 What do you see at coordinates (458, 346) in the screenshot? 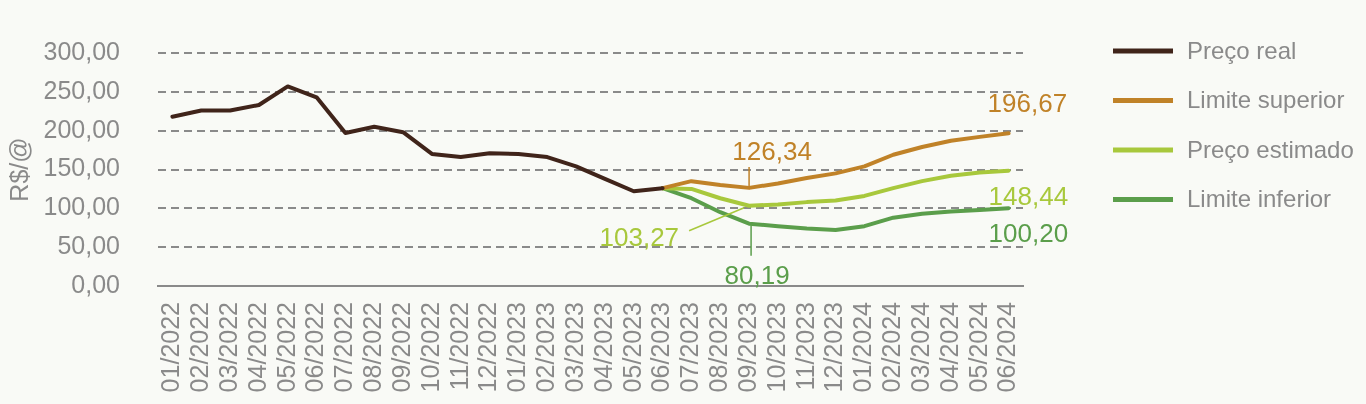
I see `x-tick-label: 11/2022` at bounding box center [458, 346].